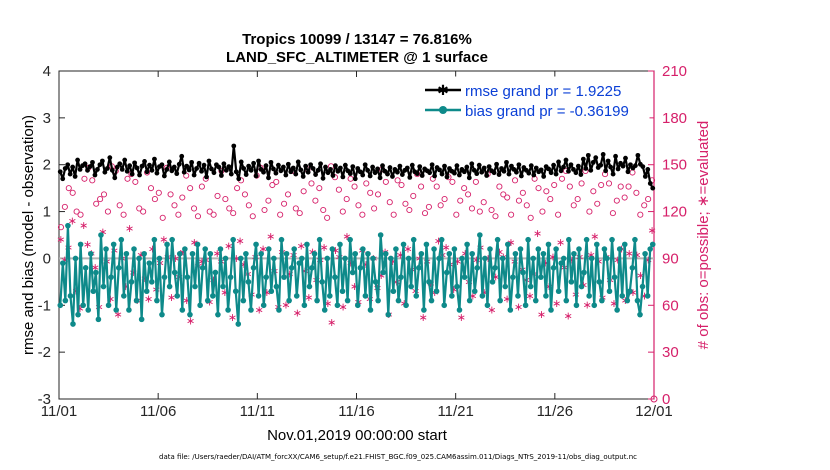 Image resolution: width=830 pixels, height=470 pixels. I want to click on y-tick-label-right: 150, so click(674, 165).